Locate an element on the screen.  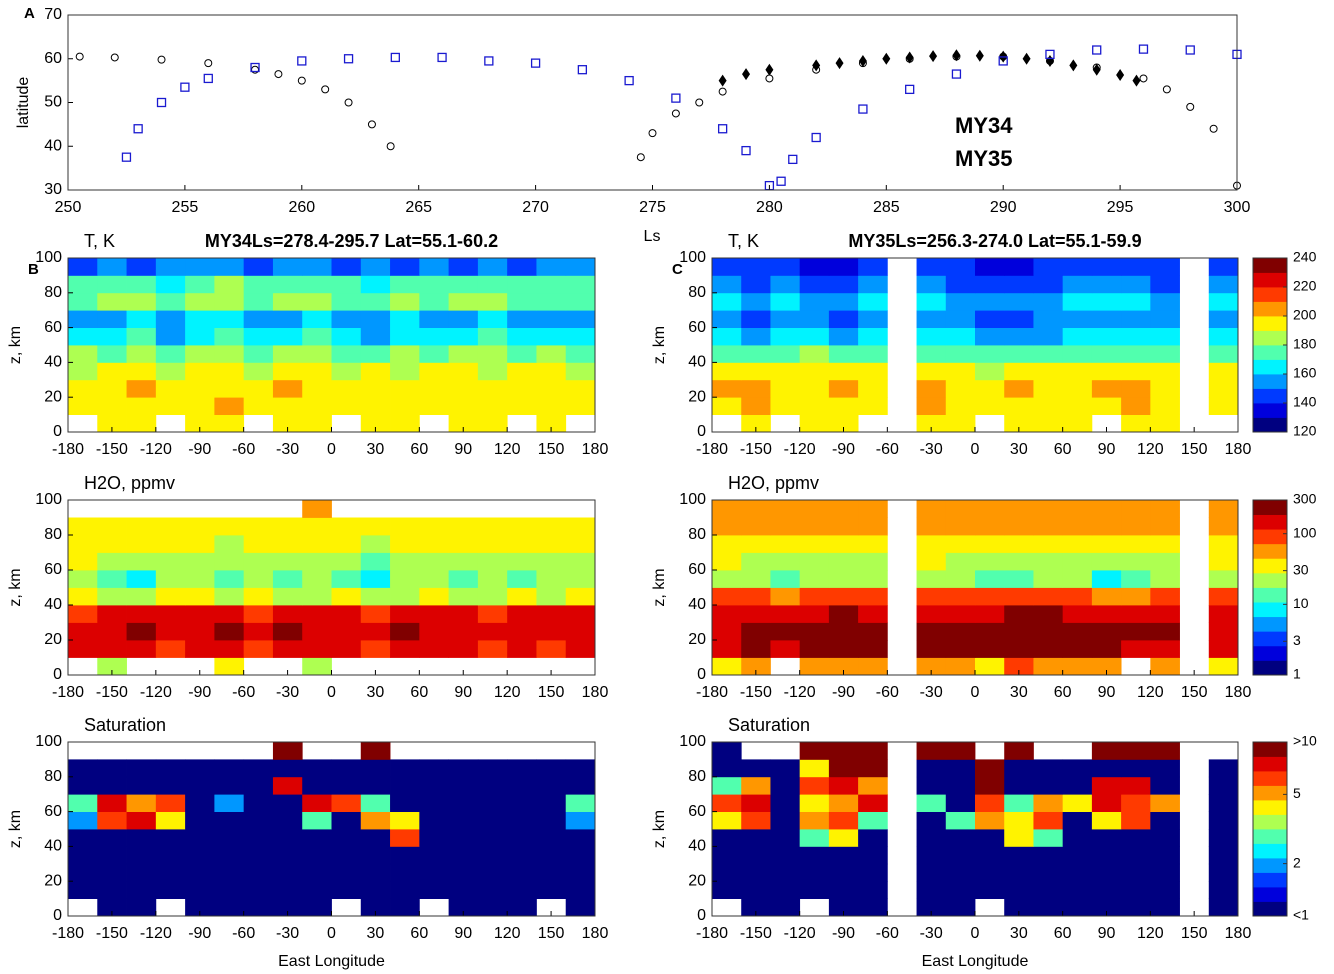
x-tick-label: -30 is located at coordinates (931, 449).